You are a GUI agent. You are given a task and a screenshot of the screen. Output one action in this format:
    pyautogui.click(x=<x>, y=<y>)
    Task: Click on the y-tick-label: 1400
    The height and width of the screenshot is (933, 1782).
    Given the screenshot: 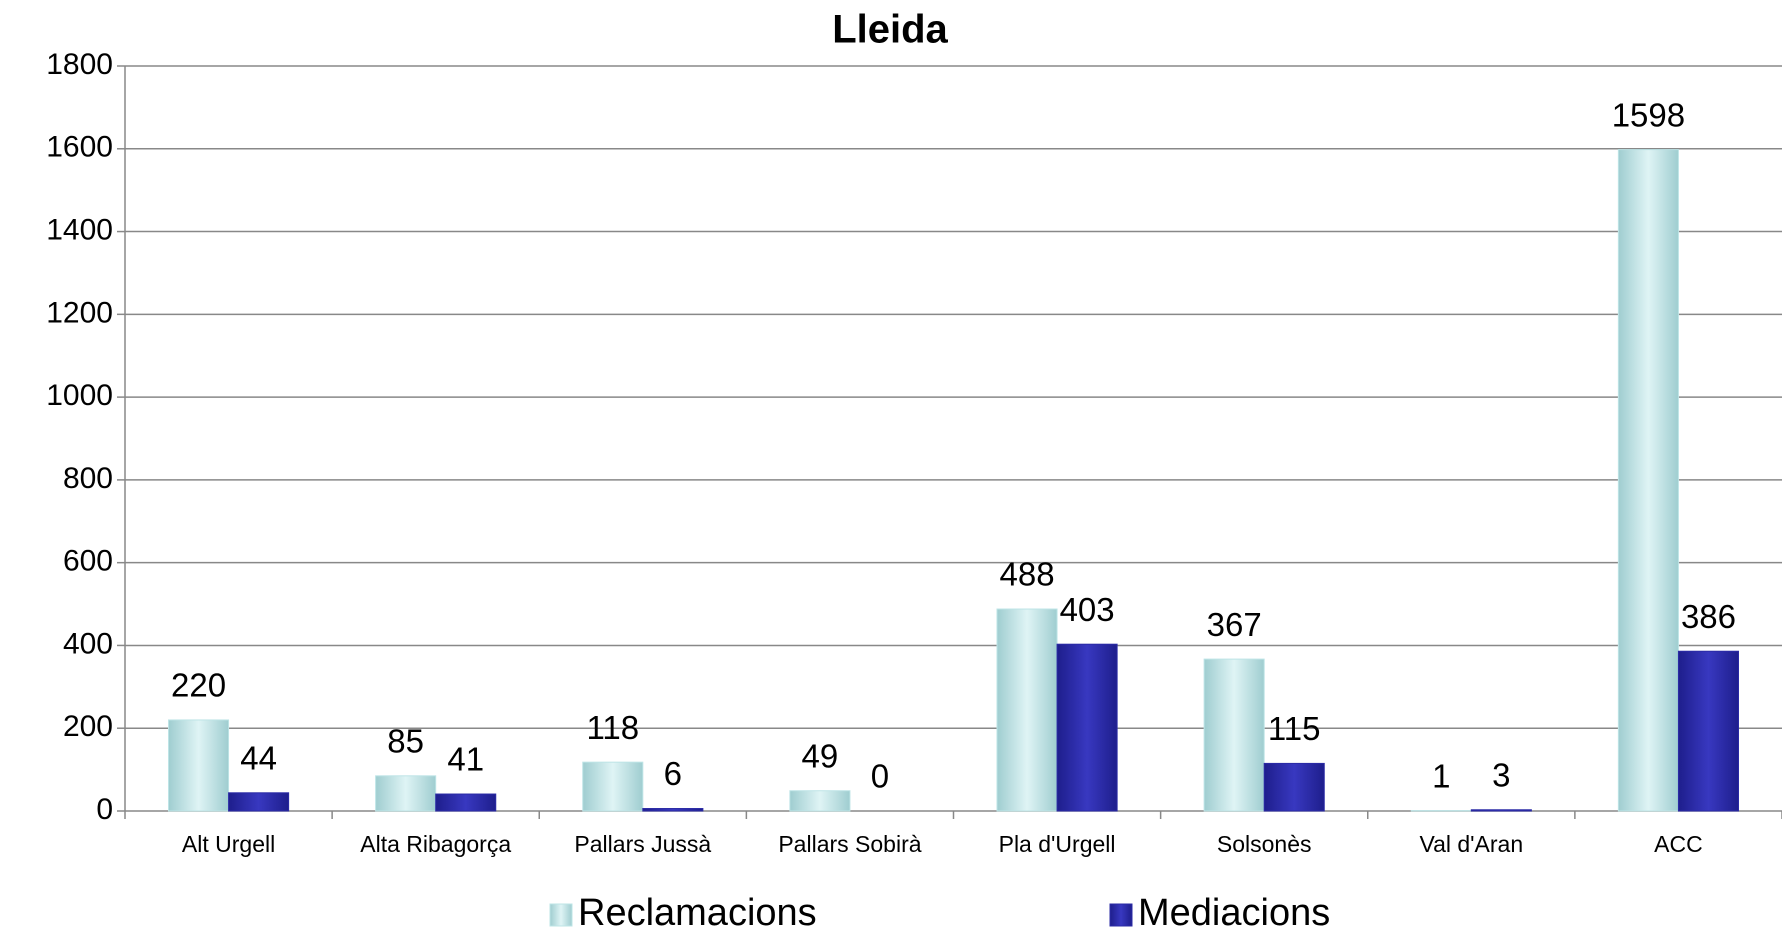 What is the action you would take?
    pyautogui.click(x=79, y=229)
    